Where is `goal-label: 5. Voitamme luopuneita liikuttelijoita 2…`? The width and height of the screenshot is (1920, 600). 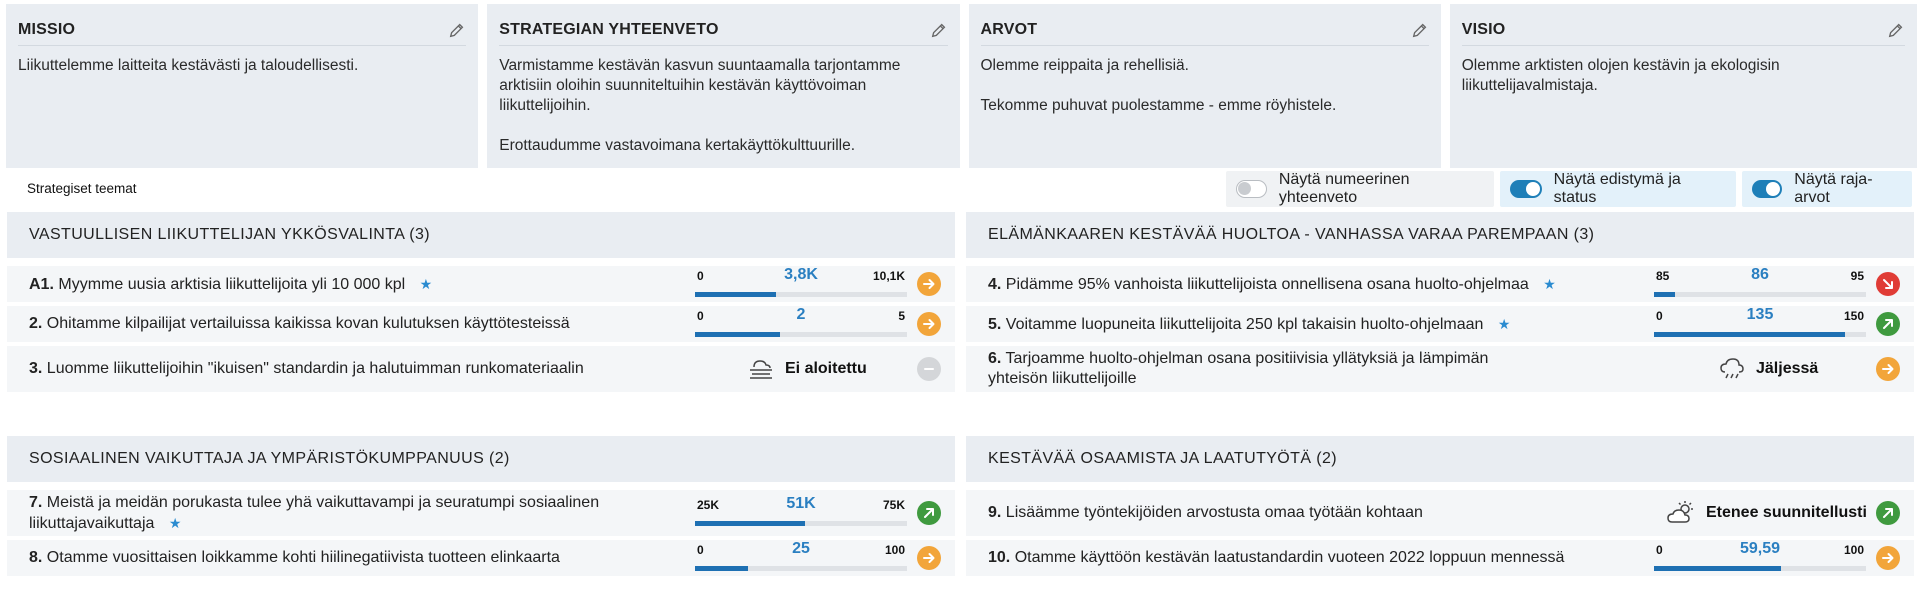
goal-label: 5. Voitamme luopuneita liikuttelijoita 2… is located at coordinates (1249, 324).